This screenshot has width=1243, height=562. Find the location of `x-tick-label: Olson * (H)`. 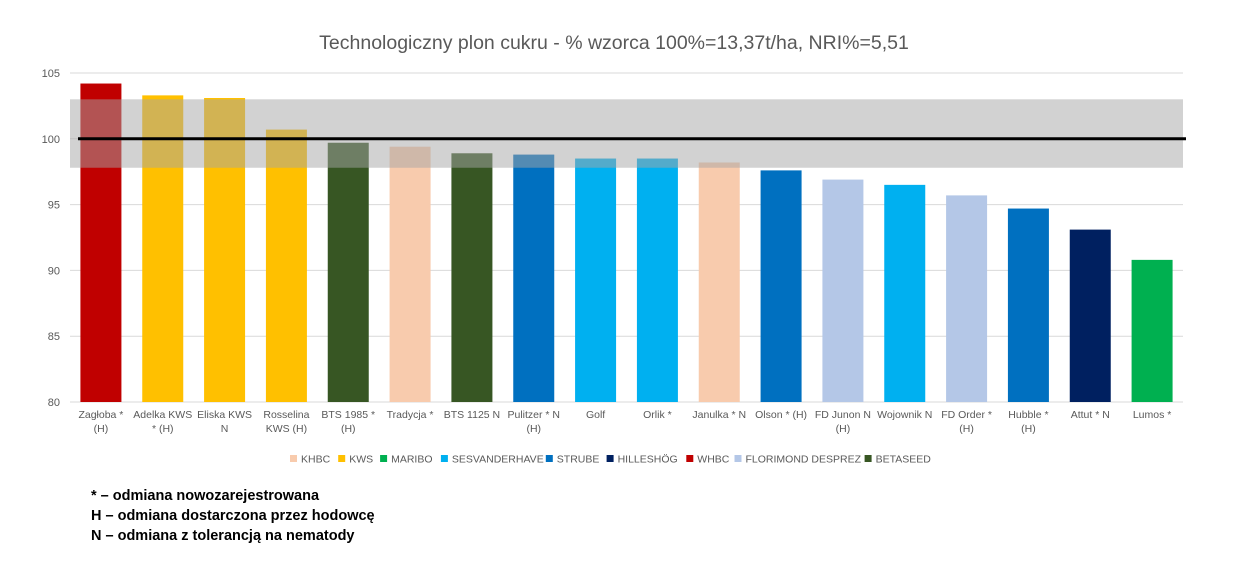

x-tick-label: Olson * (H) is located at coordinates (781, 415).